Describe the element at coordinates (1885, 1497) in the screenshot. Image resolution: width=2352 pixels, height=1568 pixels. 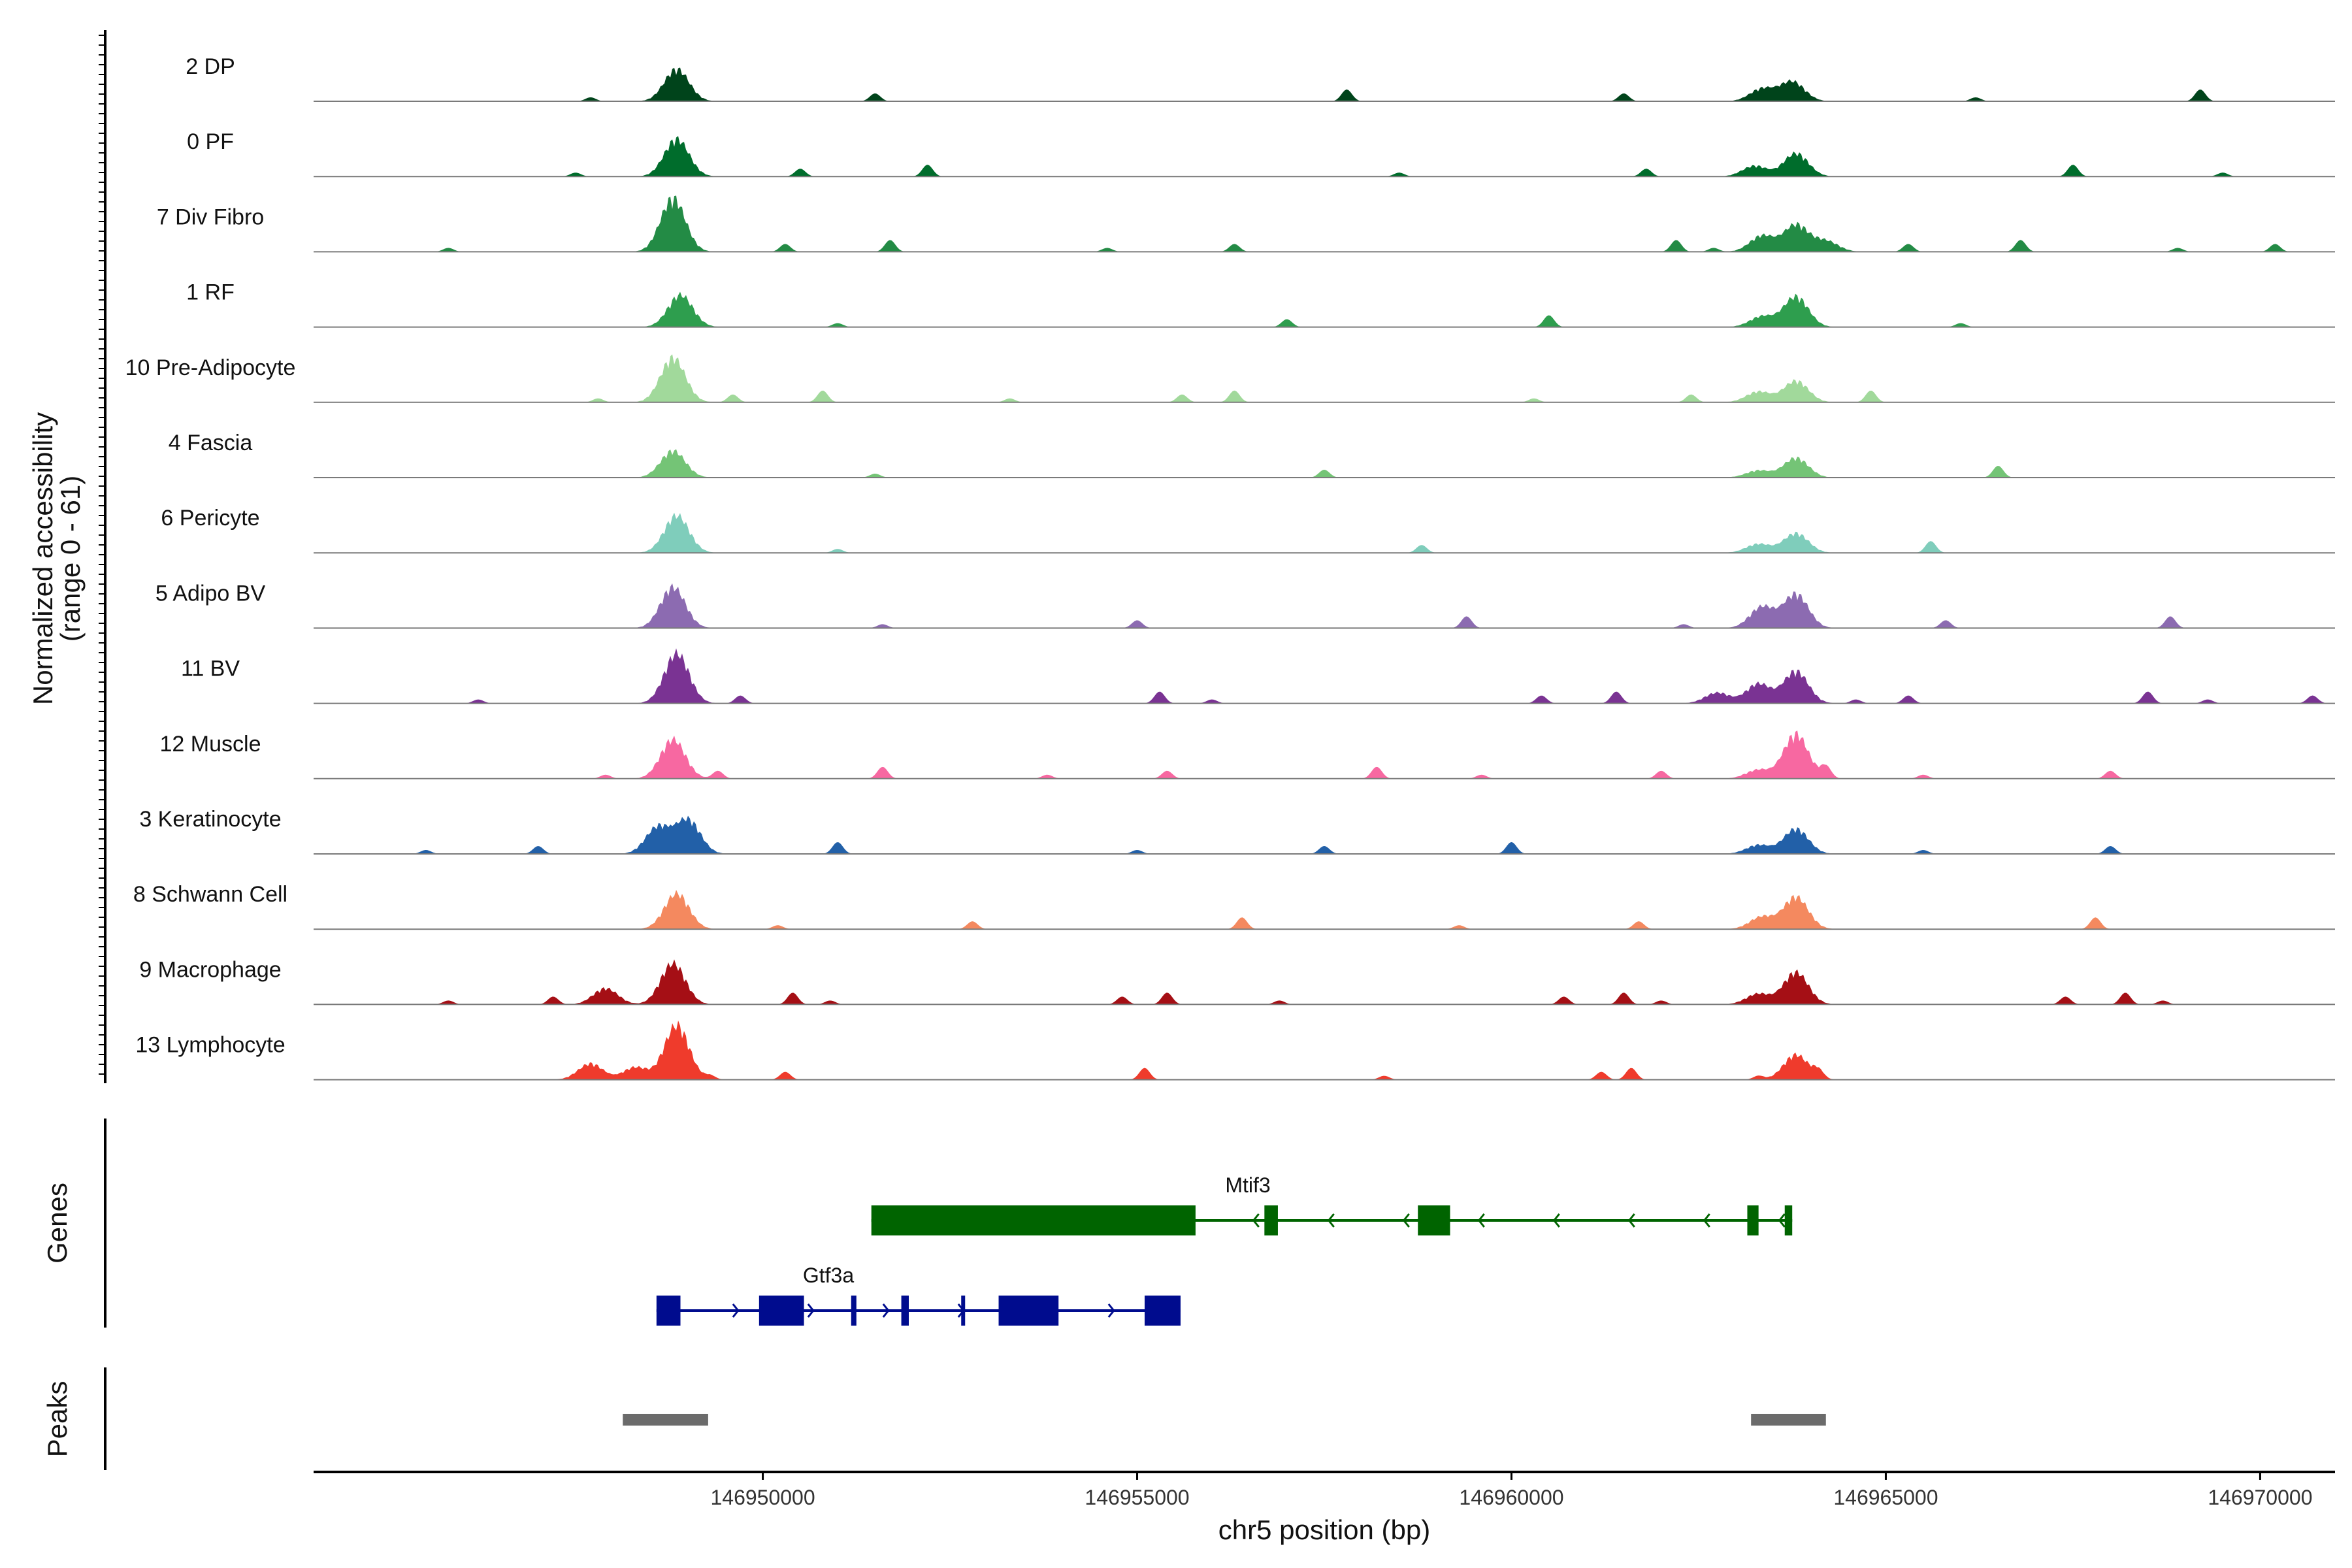
I see `x-tick-label: 146965000` at that location.